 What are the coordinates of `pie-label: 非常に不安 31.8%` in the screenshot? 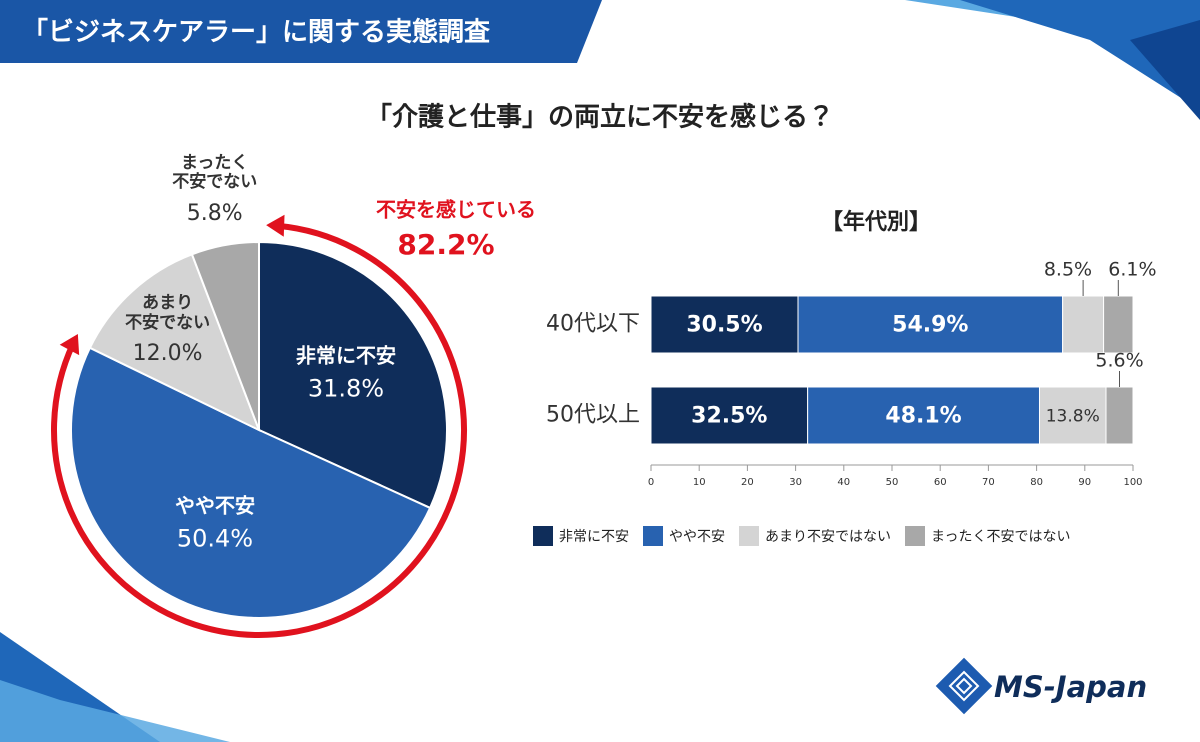 It's located at (345, 373).